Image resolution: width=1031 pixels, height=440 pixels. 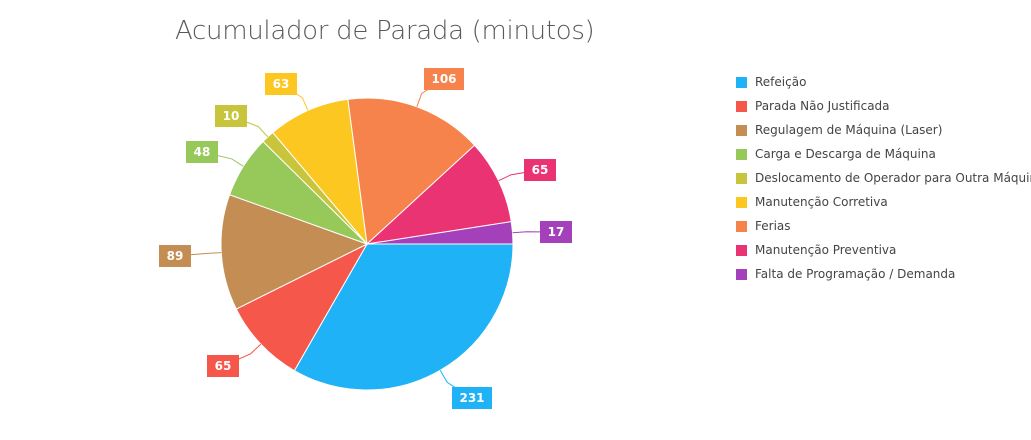 I want to click on legend-entry: Manutenção Preventiva, so click(x=883, y=250).